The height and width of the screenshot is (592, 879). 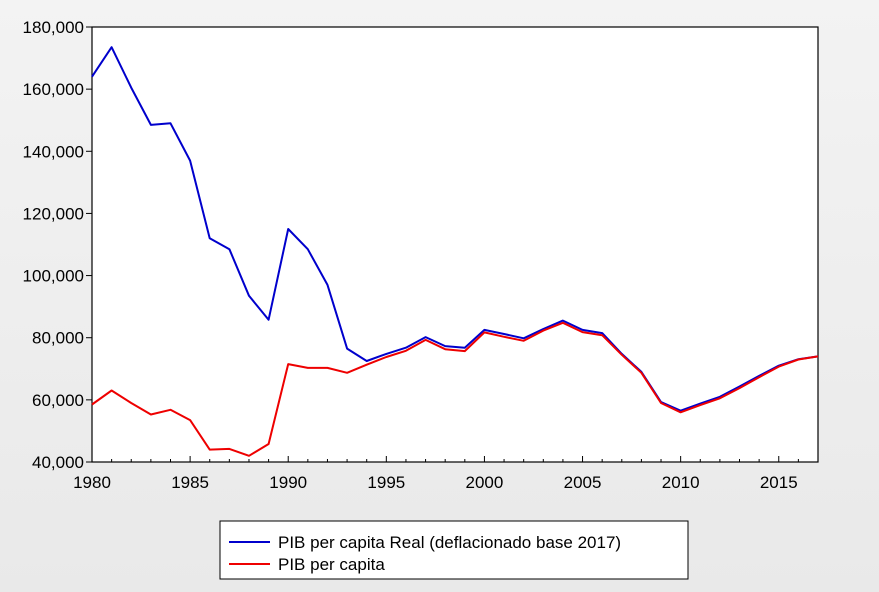 What do you see at coordinates (58, 400) in the screenshot?
I see `y-tick-label: 60,000` at bounding box center [58, 400].